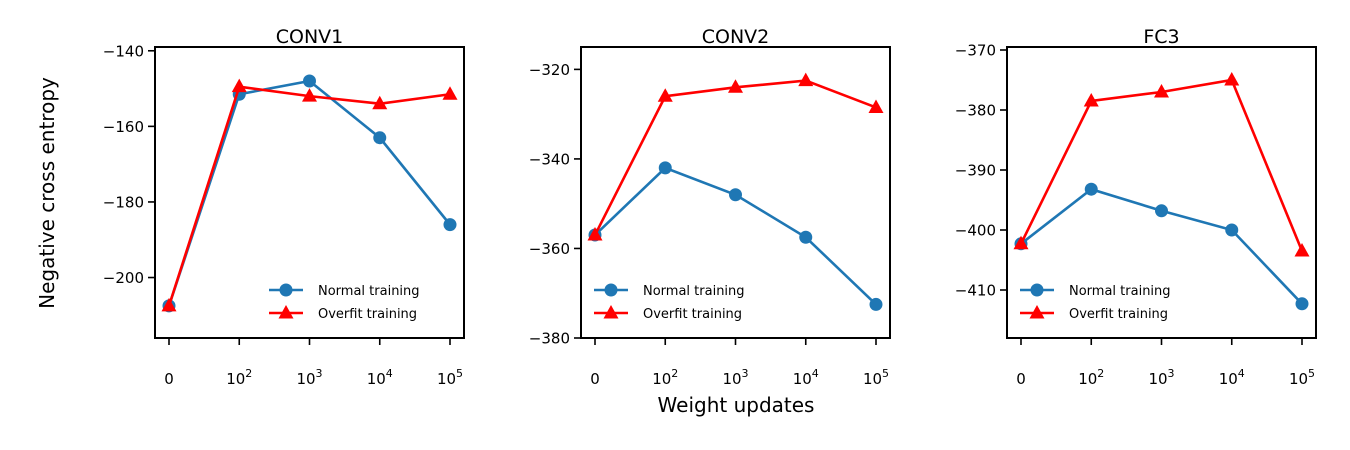  What do you see at coordinates (736, 405) in the screenshot?
I see `x-axis-label: Weight updates` at bounding box center [736, 405].